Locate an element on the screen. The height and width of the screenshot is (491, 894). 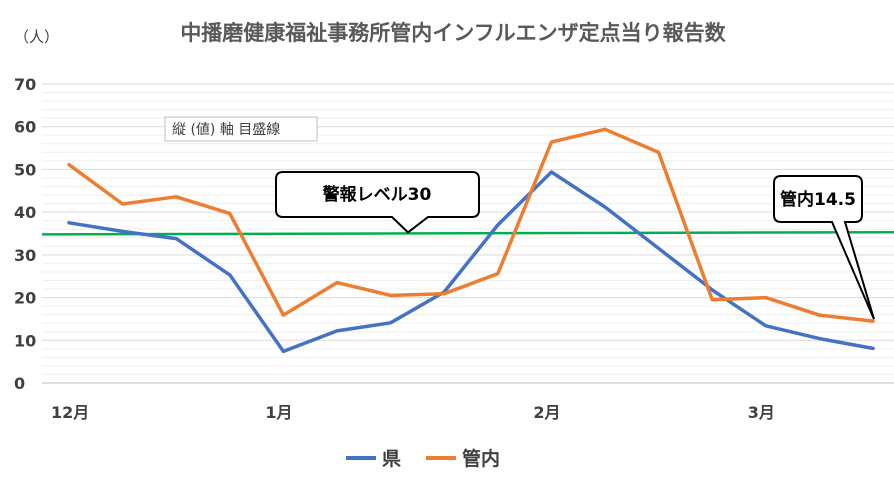
latest-value-callout-box is located at coordinates (824, 247).